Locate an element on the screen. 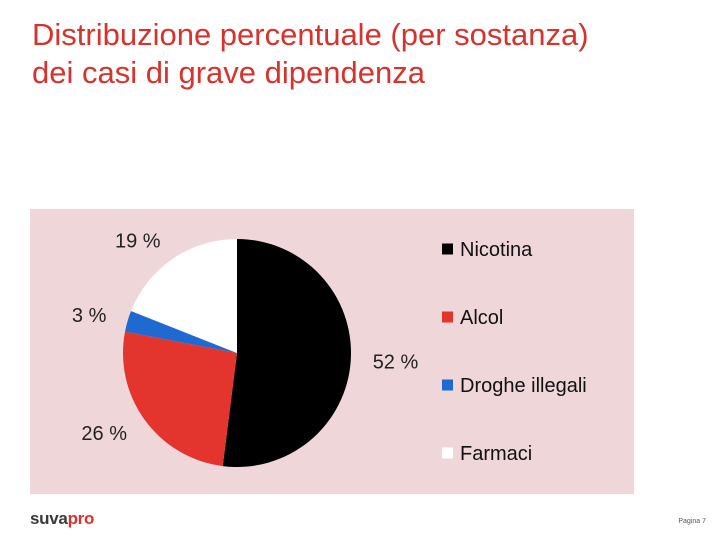 The image size is (720, 540). pie-slice-farmaci is located at coordinates (184, 296).